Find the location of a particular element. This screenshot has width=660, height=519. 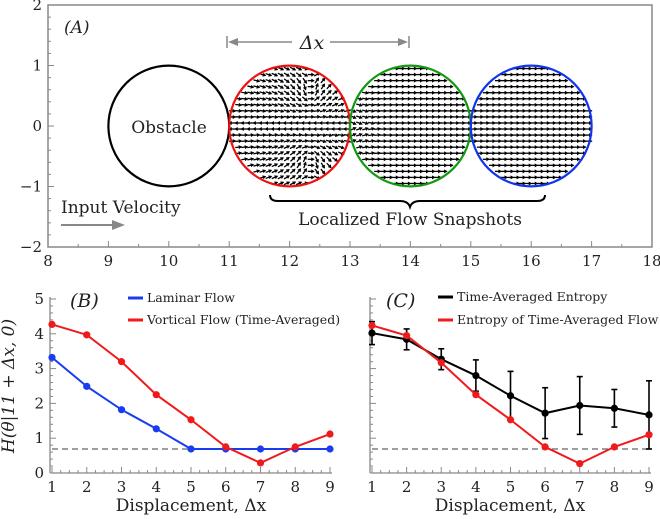

x-tick-label: 15 is located at coordinates (470, 261).